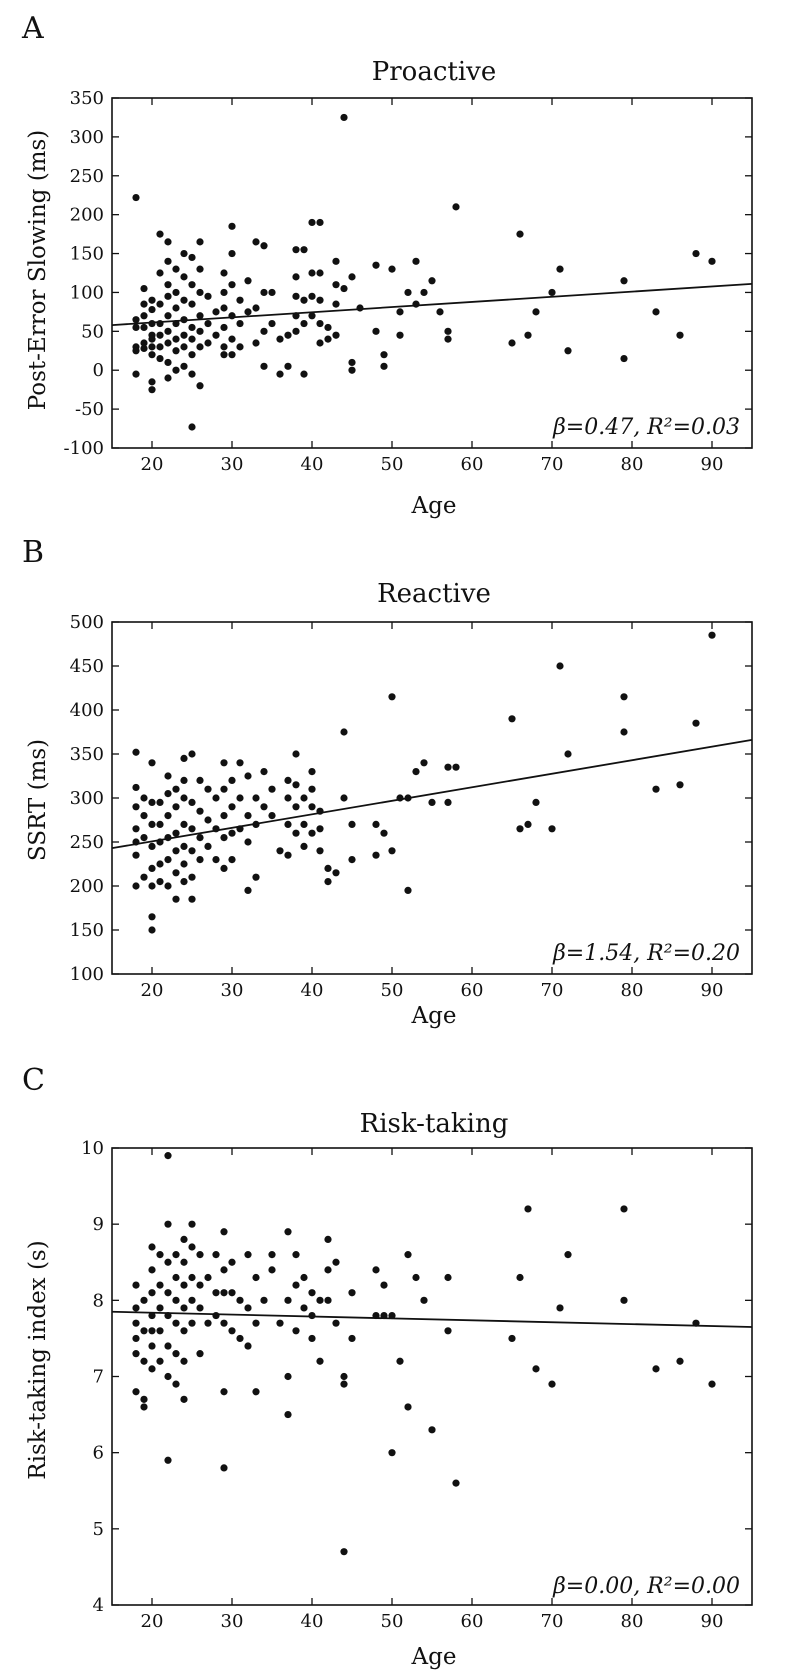 This screenshot has height=1671, width=802. Describe the element at coordinates (632, 464) in the screenshot. I see `x-tick-label: 80` at that location.